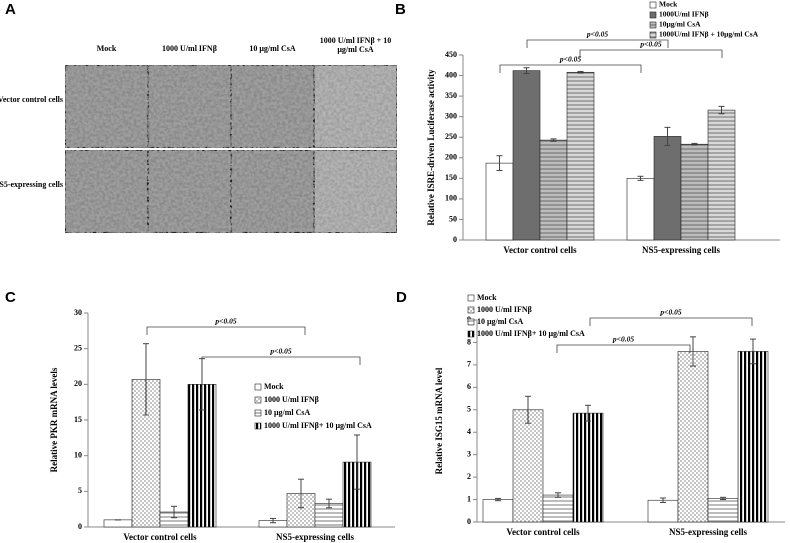 This screenshot has height=543, width=790. Describe the element at coordinates (401, 297) in the screenshot. I see `panel-label: D` at that location.